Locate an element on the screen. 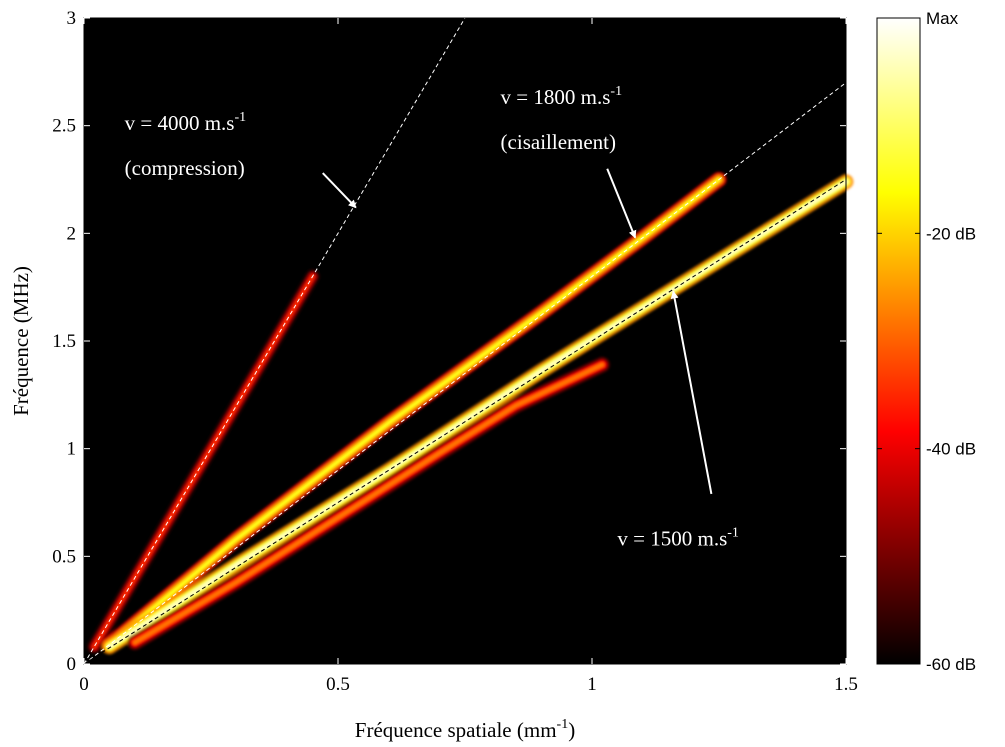 The image size is (1005, 747). x-tick-label: 1 is located at coordinates (592, 684).